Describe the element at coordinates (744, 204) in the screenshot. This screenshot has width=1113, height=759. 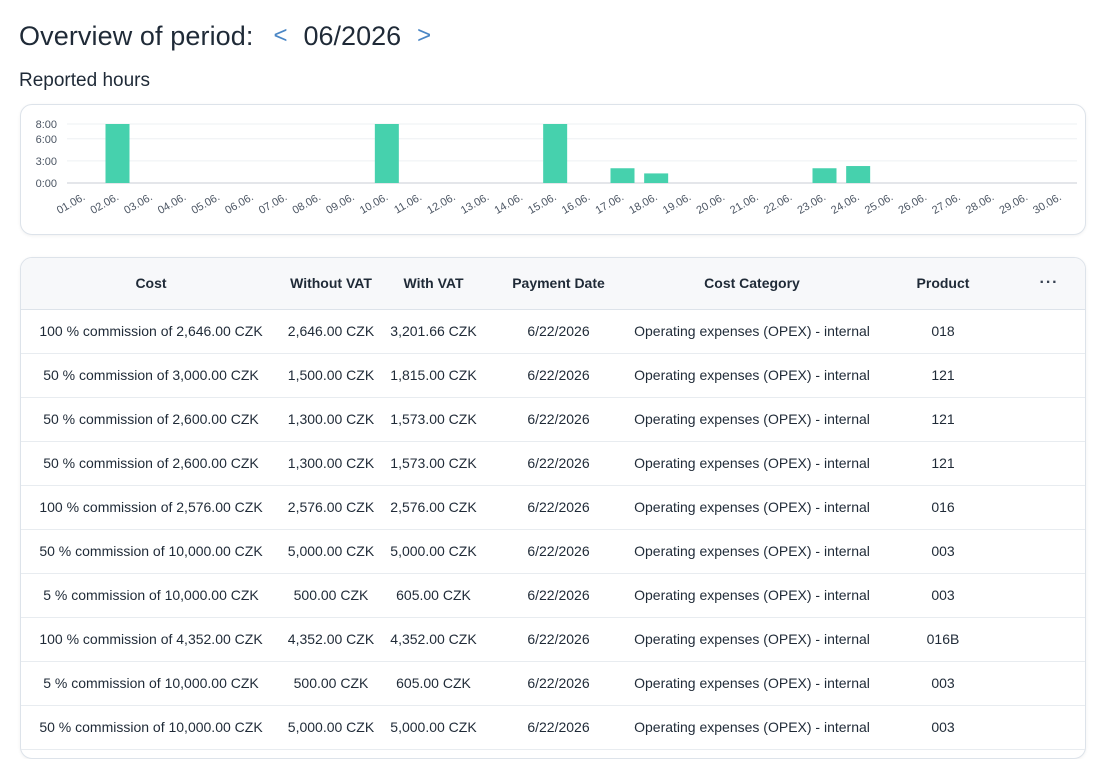
I see `x-tick-label: 21.06.` at that location.